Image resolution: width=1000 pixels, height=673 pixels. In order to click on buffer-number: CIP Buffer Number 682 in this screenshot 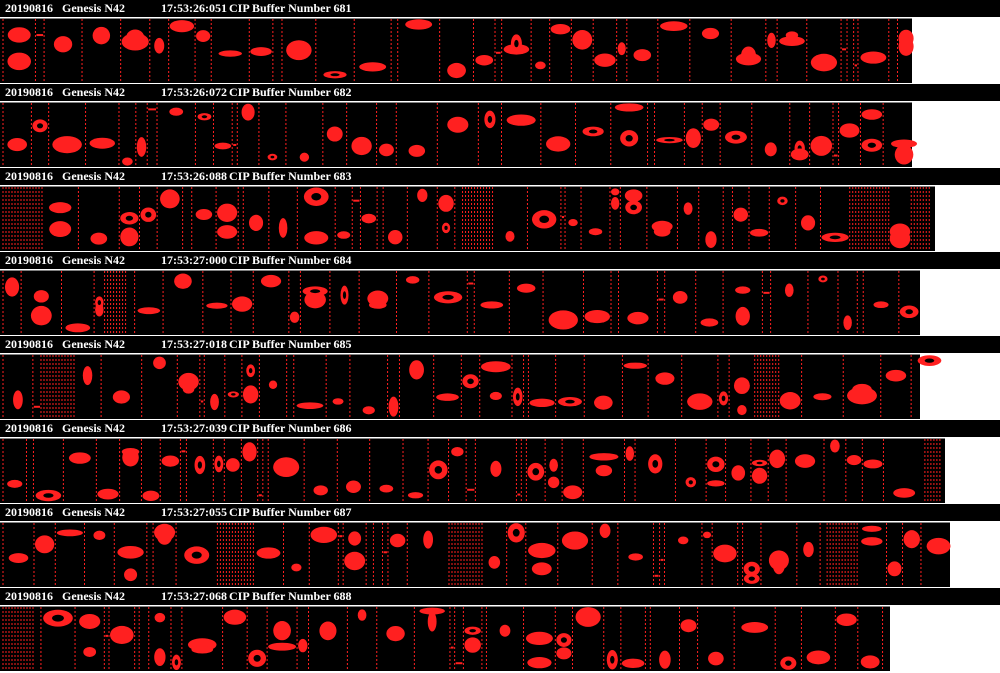, I will do `click(290, 92)`.